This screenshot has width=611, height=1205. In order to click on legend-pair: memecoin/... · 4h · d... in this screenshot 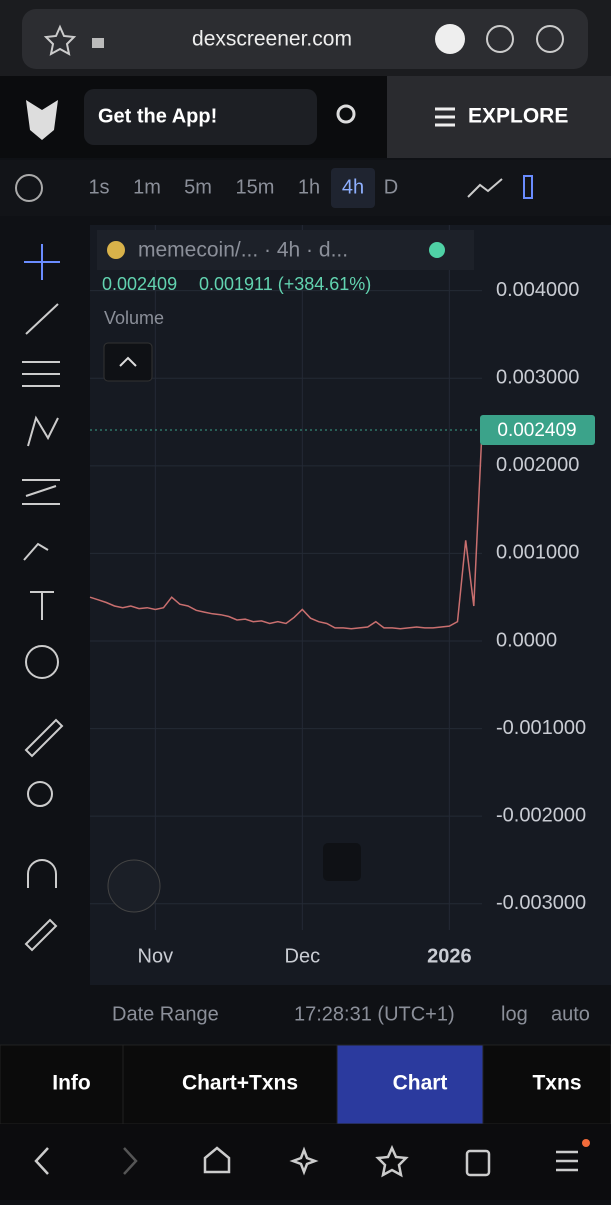, I will do `click(243, 250)`.